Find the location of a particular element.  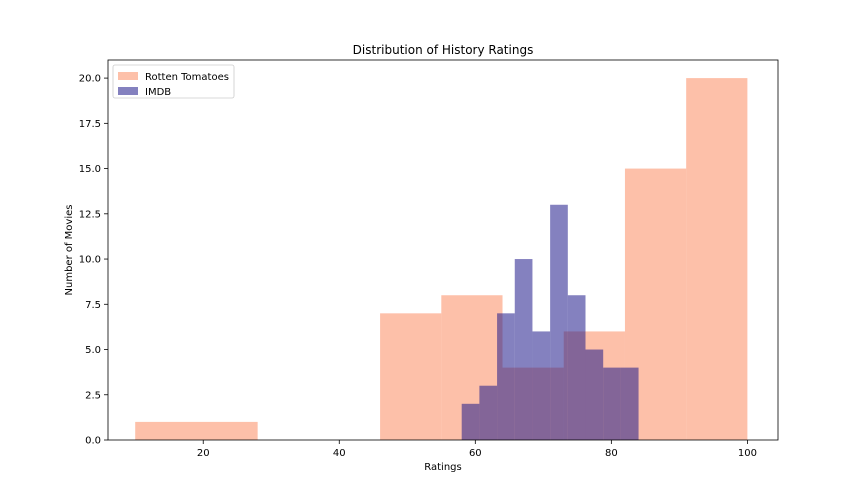

legend-label-rotten-tomatoes: Rotten Tomatoes is located at coordinates (187, 77).